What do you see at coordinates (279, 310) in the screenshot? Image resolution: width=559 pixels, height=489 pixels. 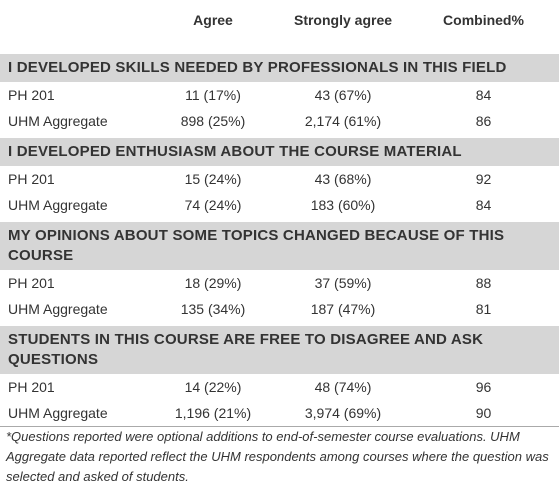 I see `data-row: UHM Aggregate 135 (34%) 187 (47%) 81` at bounding box center [279, 310].